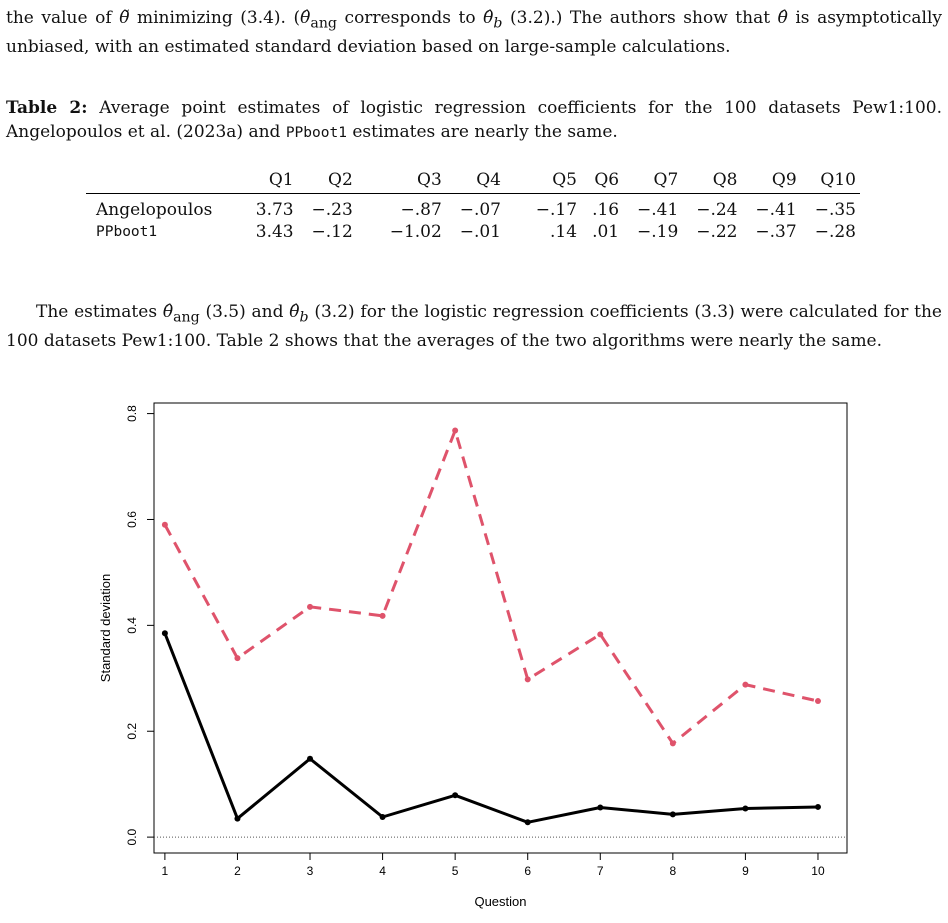  I want to click on table-cell: −.07, so click(480, 210).